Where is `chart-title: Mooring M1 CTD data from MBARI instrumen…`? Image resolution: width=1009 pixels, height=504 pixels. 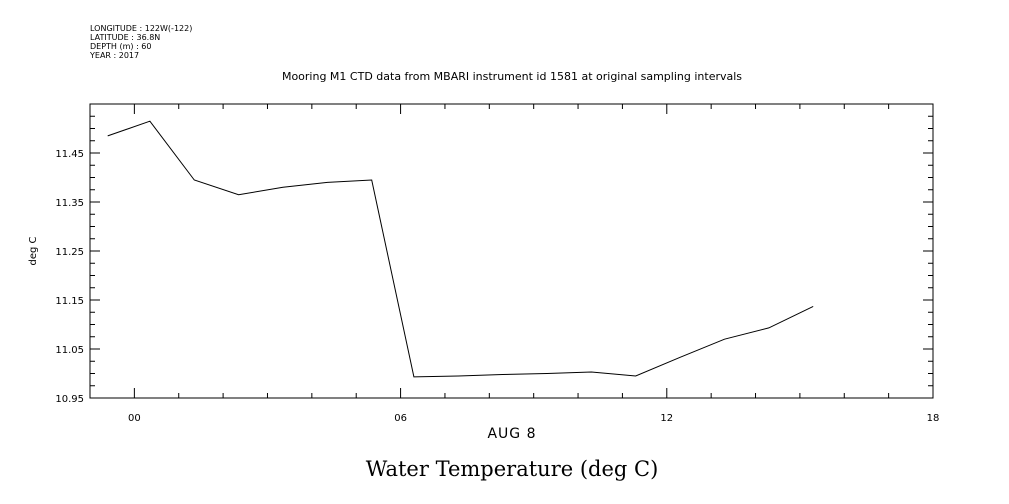 chart-title: Mooring M1 CTD data from MBARI instrumen… is located at coordinates (512, 76).